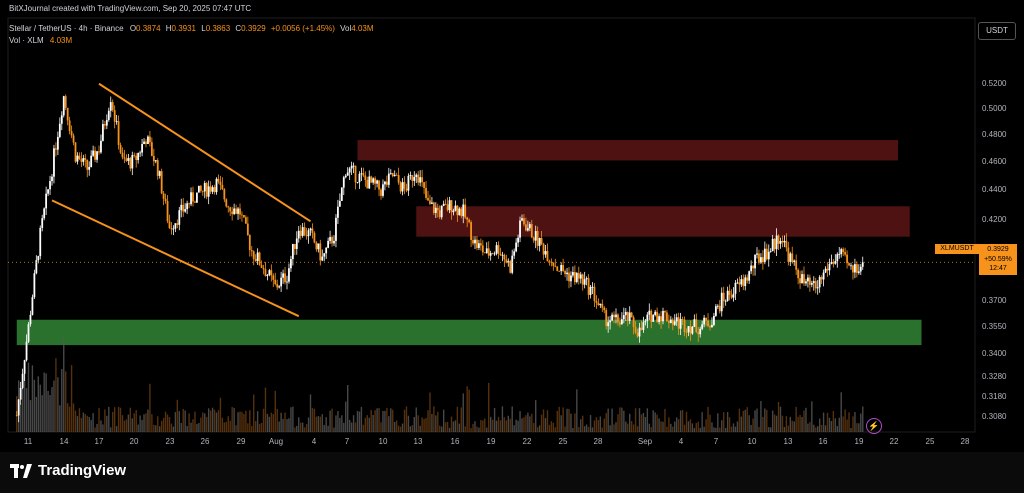 The height and width of the screenshot is (493, 1024). Describe the element at coordinates (276, 441) in the screenshot. I see `time-tick-label: Aug` at that location.